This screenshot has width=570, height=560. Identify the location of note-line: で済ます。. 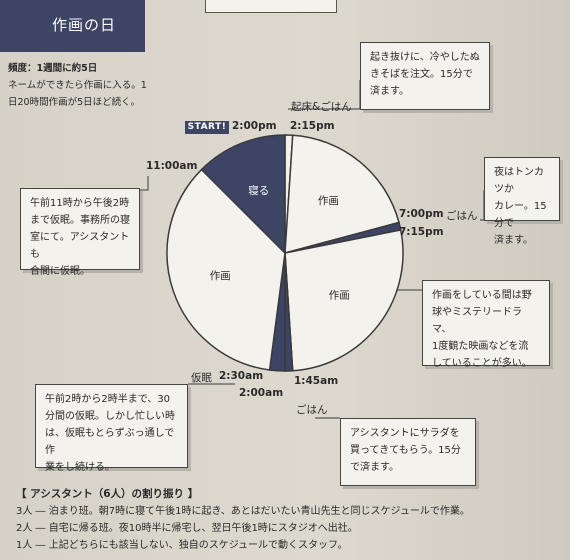
(374, 467).